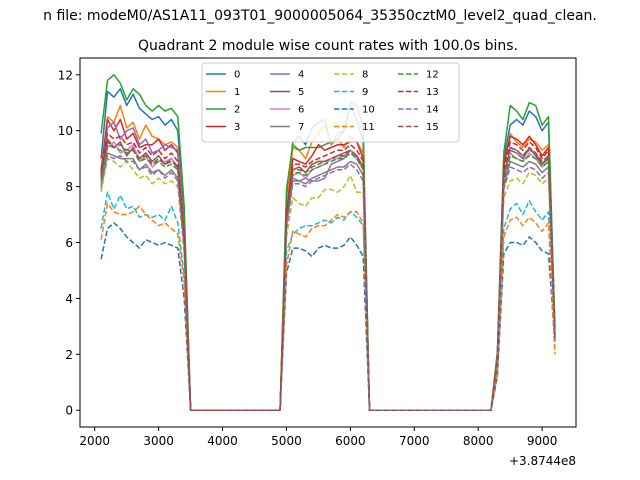 This screenshot has height=480, width=640. Describe the element at coordinates (432, 75) in the screenshot. I see `legend-label-12: 12` at that location.